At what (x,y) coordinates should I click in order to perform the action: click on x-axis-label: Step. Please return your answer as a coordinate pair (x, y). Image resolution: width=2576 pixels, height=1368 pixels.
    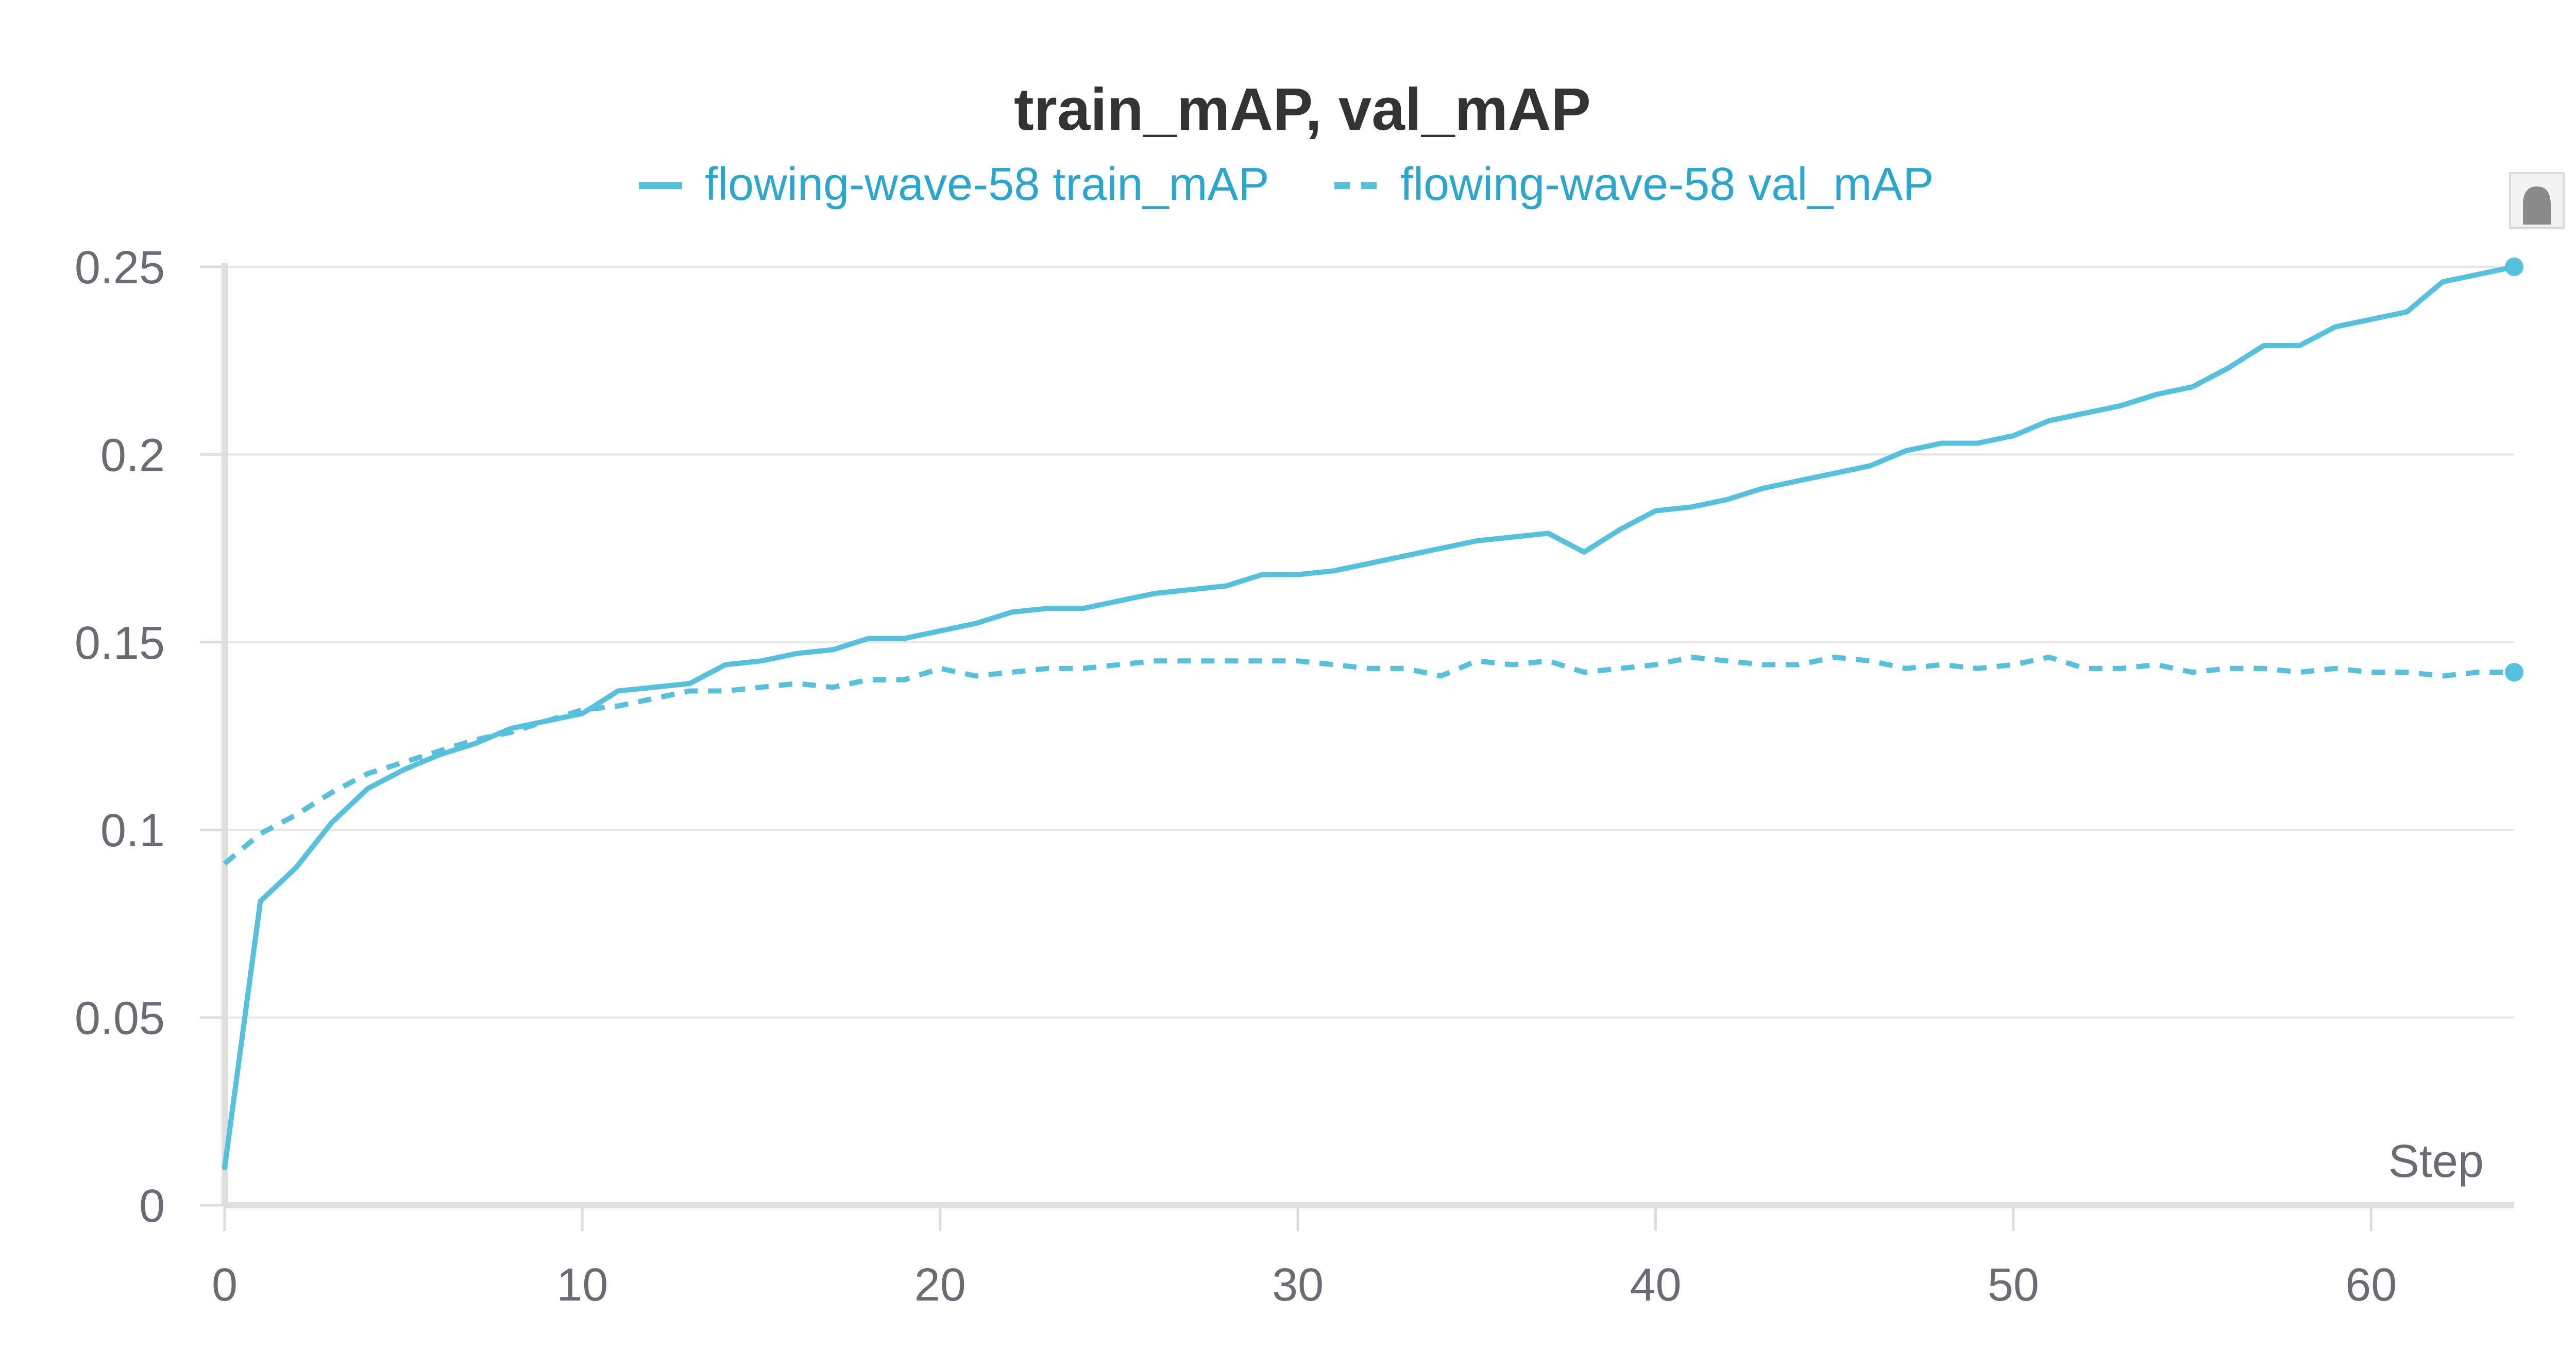
    Looking at the image, I should click on (2436, 1161).